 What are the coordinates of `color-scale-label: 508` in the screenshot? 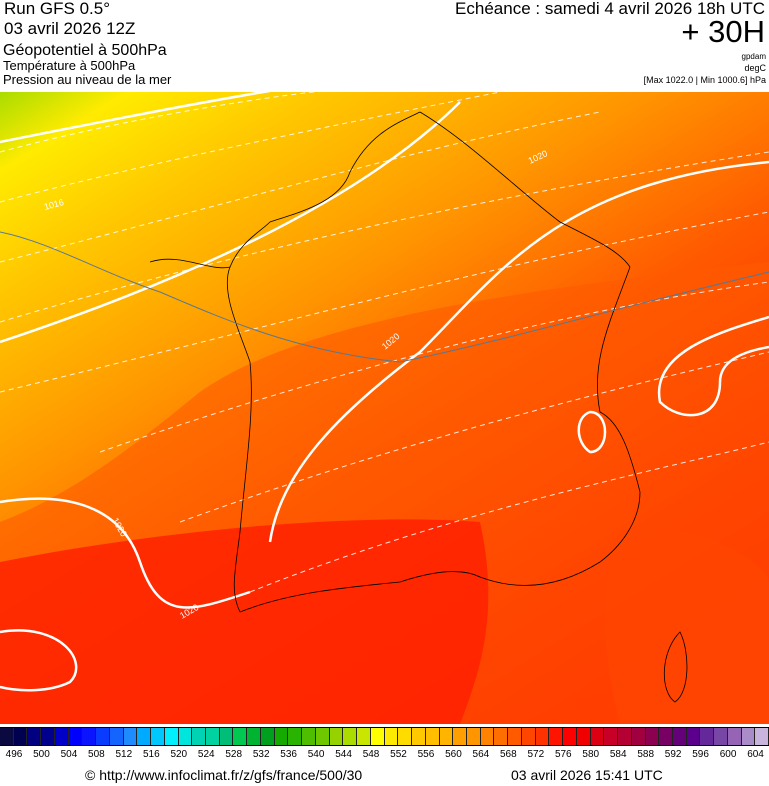 It's located at (96, 754).